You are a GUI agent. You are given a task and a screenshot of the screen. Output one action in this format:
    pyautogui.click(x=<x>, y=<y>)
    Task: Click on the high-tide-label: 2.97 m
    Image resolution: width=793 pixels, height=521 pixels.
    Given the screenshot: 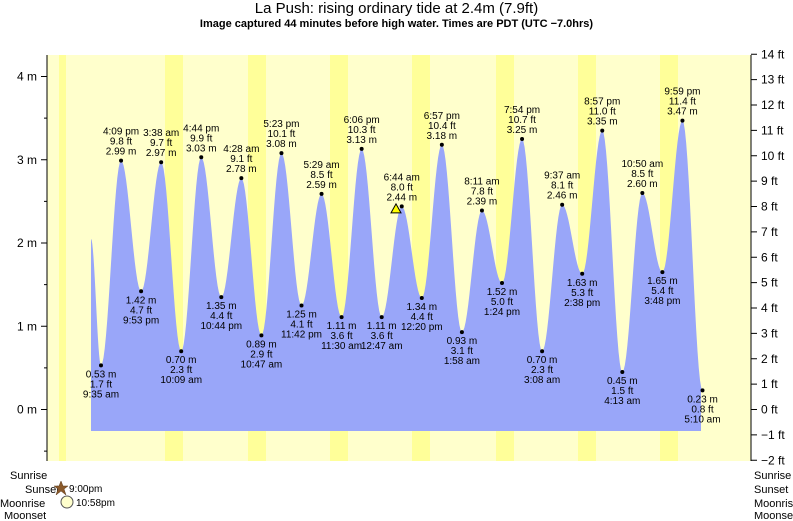 What is the action you would take?
    pyautogui.click(x=161, y=153)
    